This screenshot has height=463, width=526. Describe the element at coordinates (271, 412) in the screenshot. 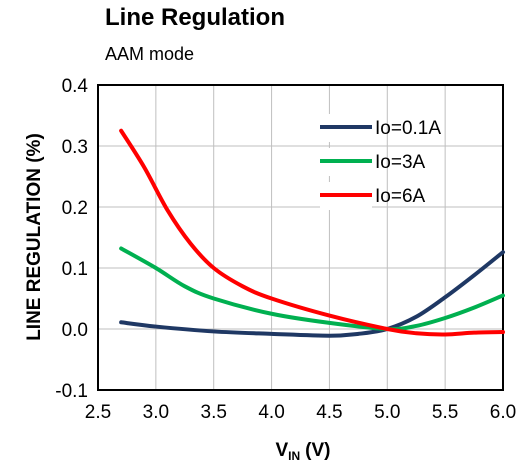

I see `x-tick-label: 4.0` at that location.